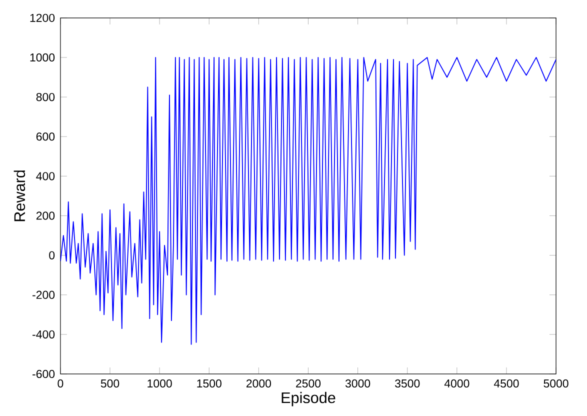 Image resolution: width=587 pixels, height=416 pixels. What do you see at coordinates (309, 399) in the screenshot?
I see `x-axis-title: Episode` at bounding box center [309, 399].